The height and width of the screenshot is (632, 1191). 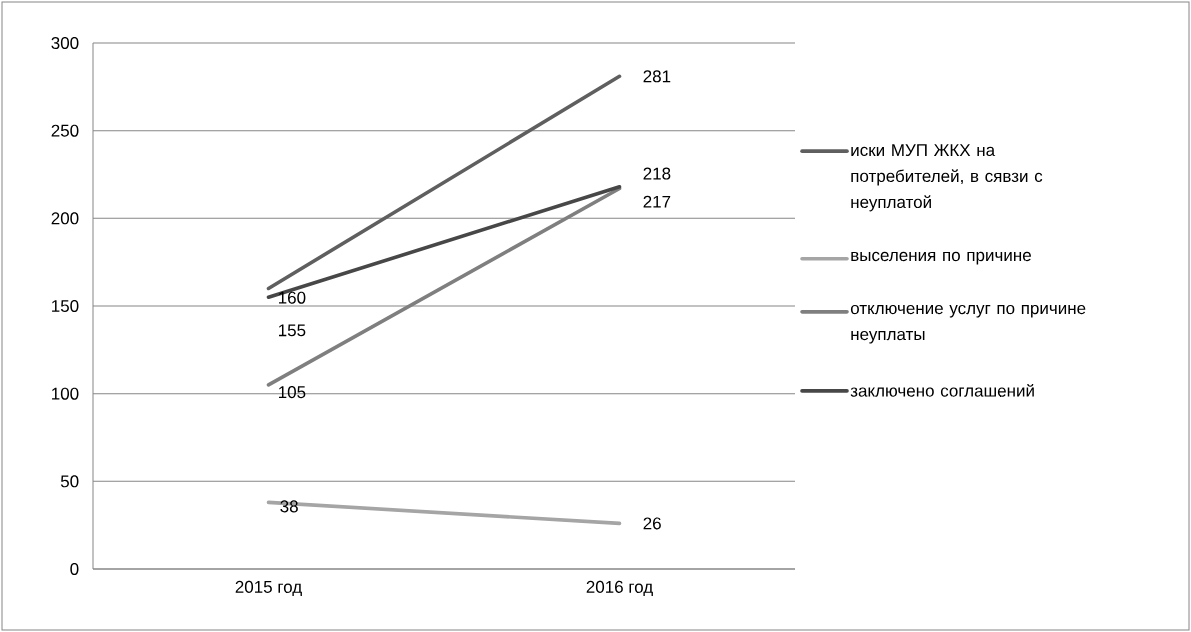 I want to click on data-label: 105, so click(x=292, y=392).